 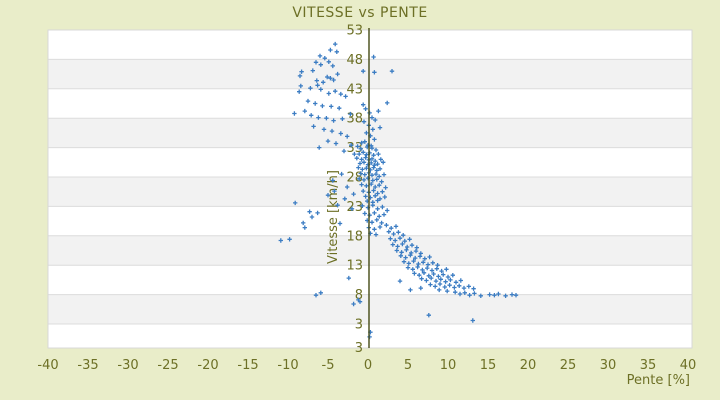 I want to click on x-tick-label: -30, so click(x=127, y=365).